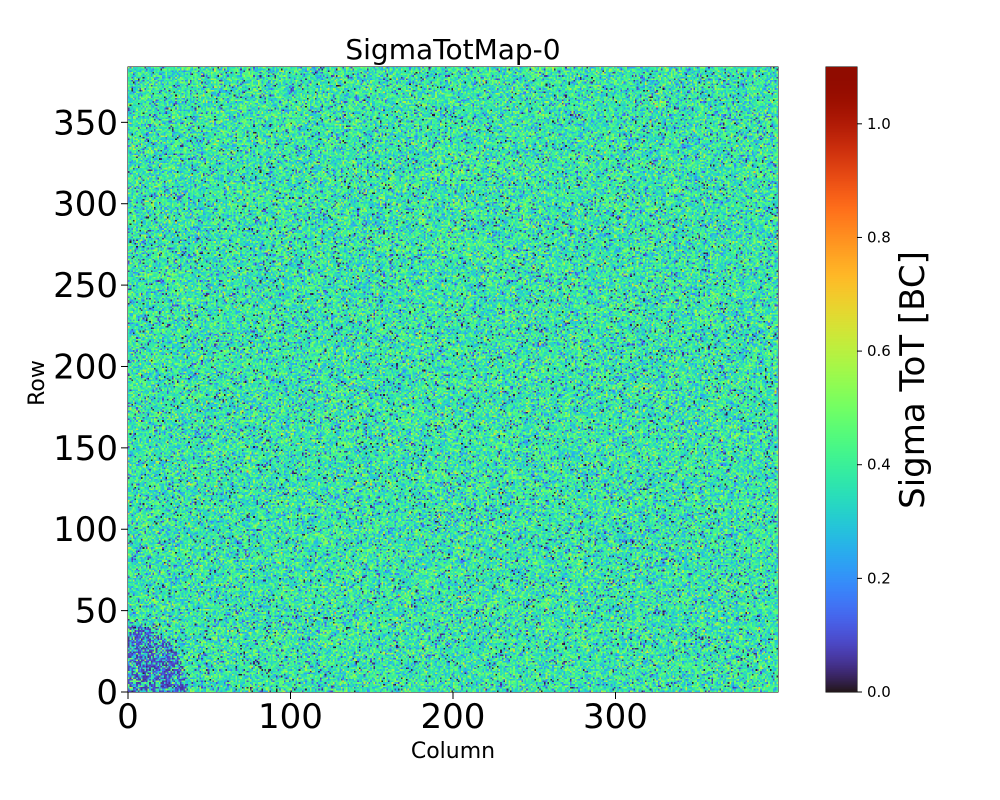 The image size is (1000, 800). What do you see at coordinates (85, 205) in the screenshot?
I see `y-tick-label: 300` at bounding box center [85, 205].